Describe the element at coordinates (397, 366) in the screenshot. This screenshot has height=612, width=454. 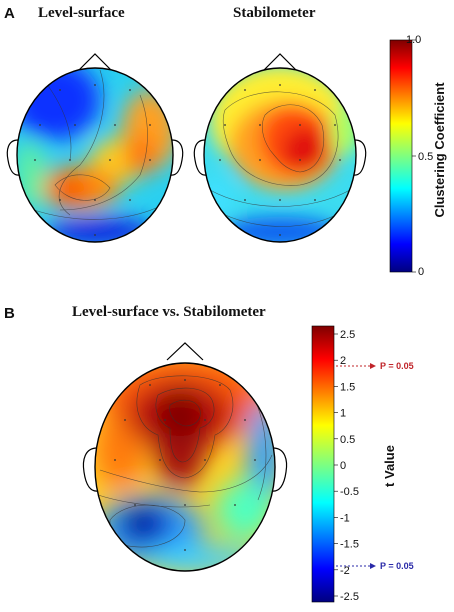
I see `threshold-positive-label: P = 0.05` at that location.